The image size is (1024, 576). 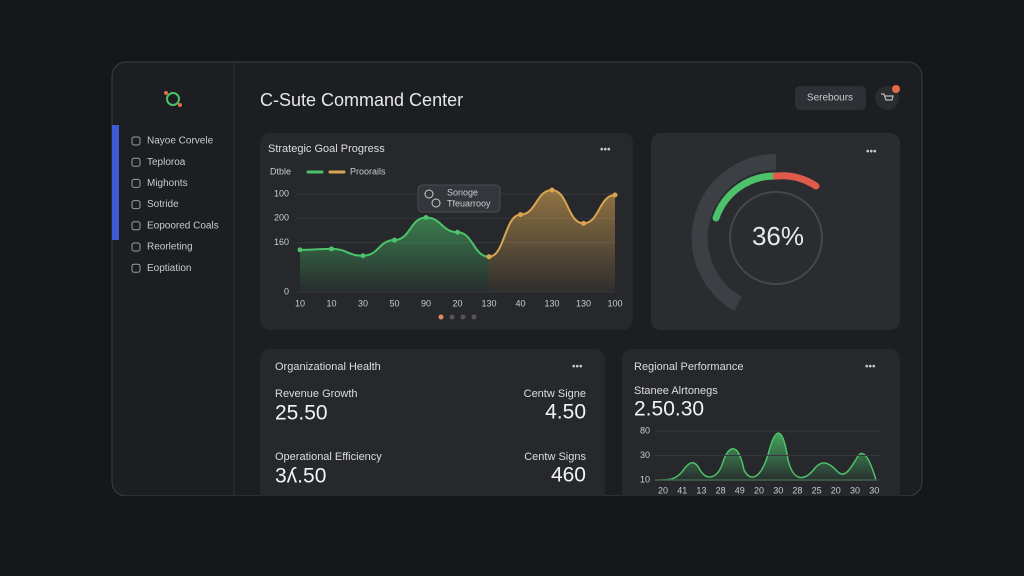 What do you see at coordinates (682, 490) in the screenshot?
I see `x-tick-label: 41` at bounding box center [682, 490].